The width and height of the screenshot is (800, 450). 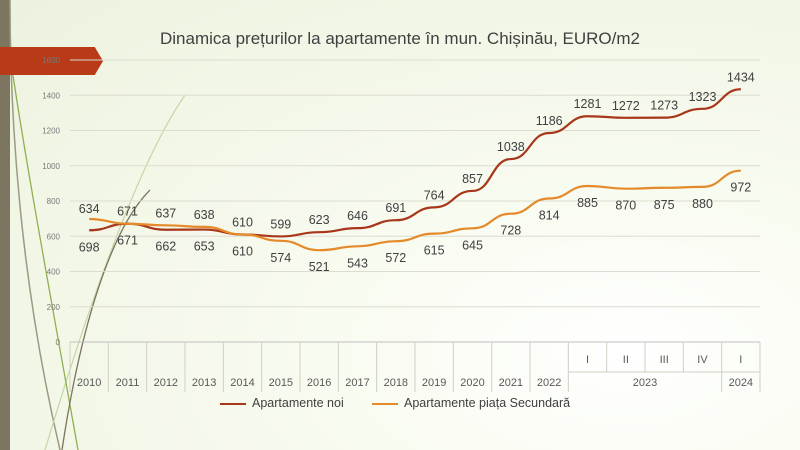 What do you see at coordinates (5, 225) in the screenshot?
I see `left-decorative-band` at bounding box center [5, 225].